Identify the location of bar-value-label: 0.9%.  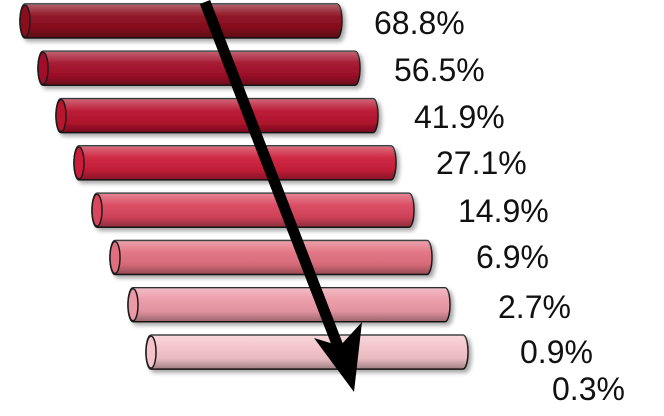
(556, 352).